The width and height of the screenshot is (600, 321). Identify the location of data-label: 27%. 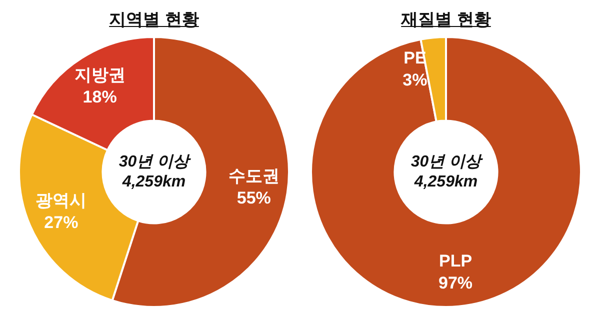
(61, 222).